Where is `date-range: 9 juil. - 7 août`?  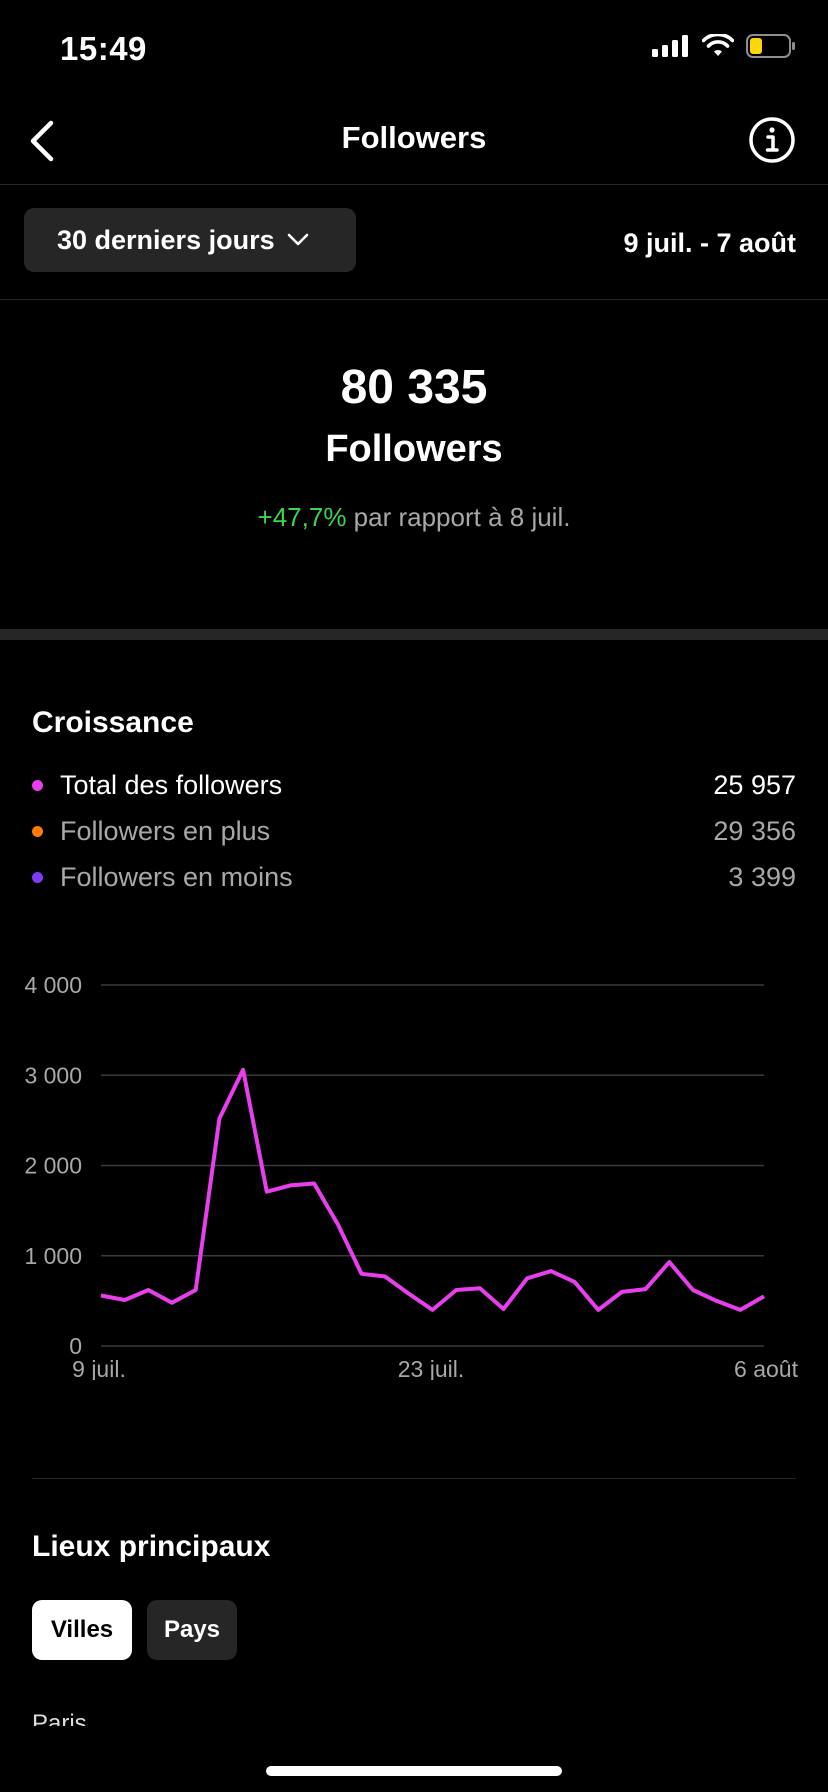 date-range: 9 juil. - 7 août is located at coordinates (709, 243).